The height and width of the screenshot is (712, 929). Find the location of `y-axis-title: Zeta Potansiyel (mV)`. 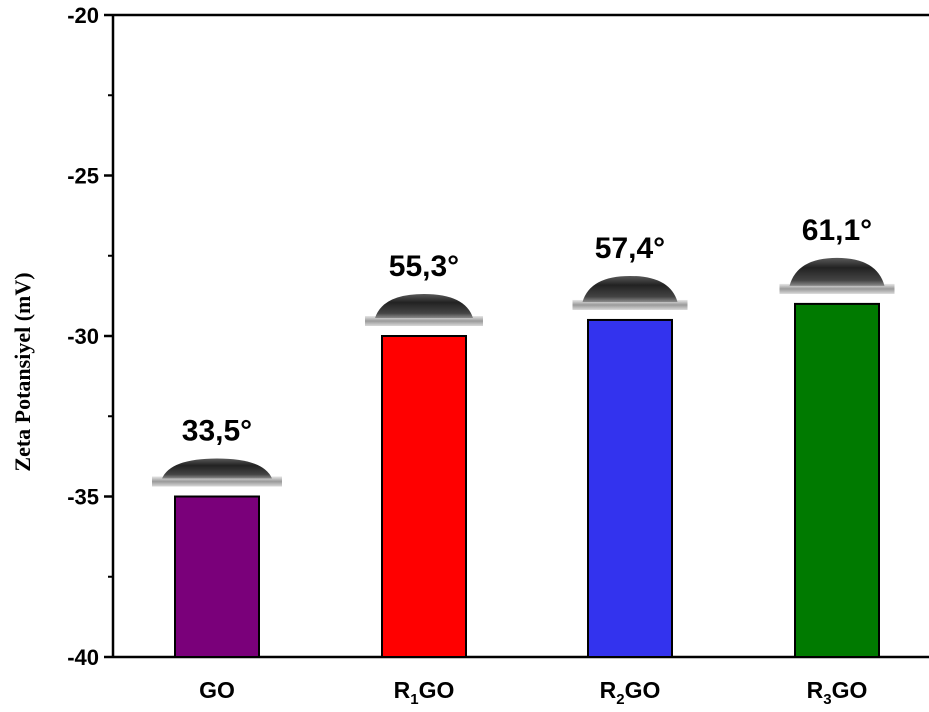

y-axis-title: Zeta Potansiyel (mV) is located at coordinates (22, 371).